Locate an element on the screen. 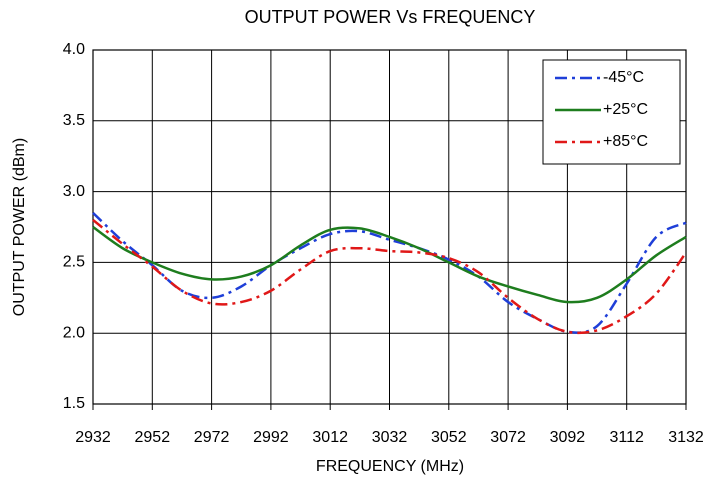  x-tick-label: 3132 is located at coordinates (686, 437).